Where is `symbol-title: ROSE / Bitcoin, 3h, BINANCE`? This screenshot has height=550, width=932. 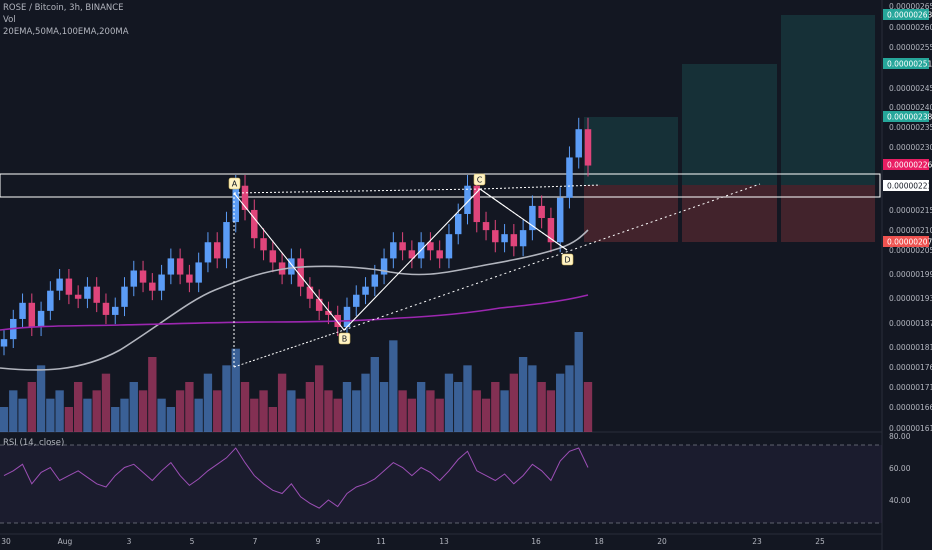
symbol-title: ROSE / Bitcoin, 3h, BINANCE is located at coordinates (63, 8).